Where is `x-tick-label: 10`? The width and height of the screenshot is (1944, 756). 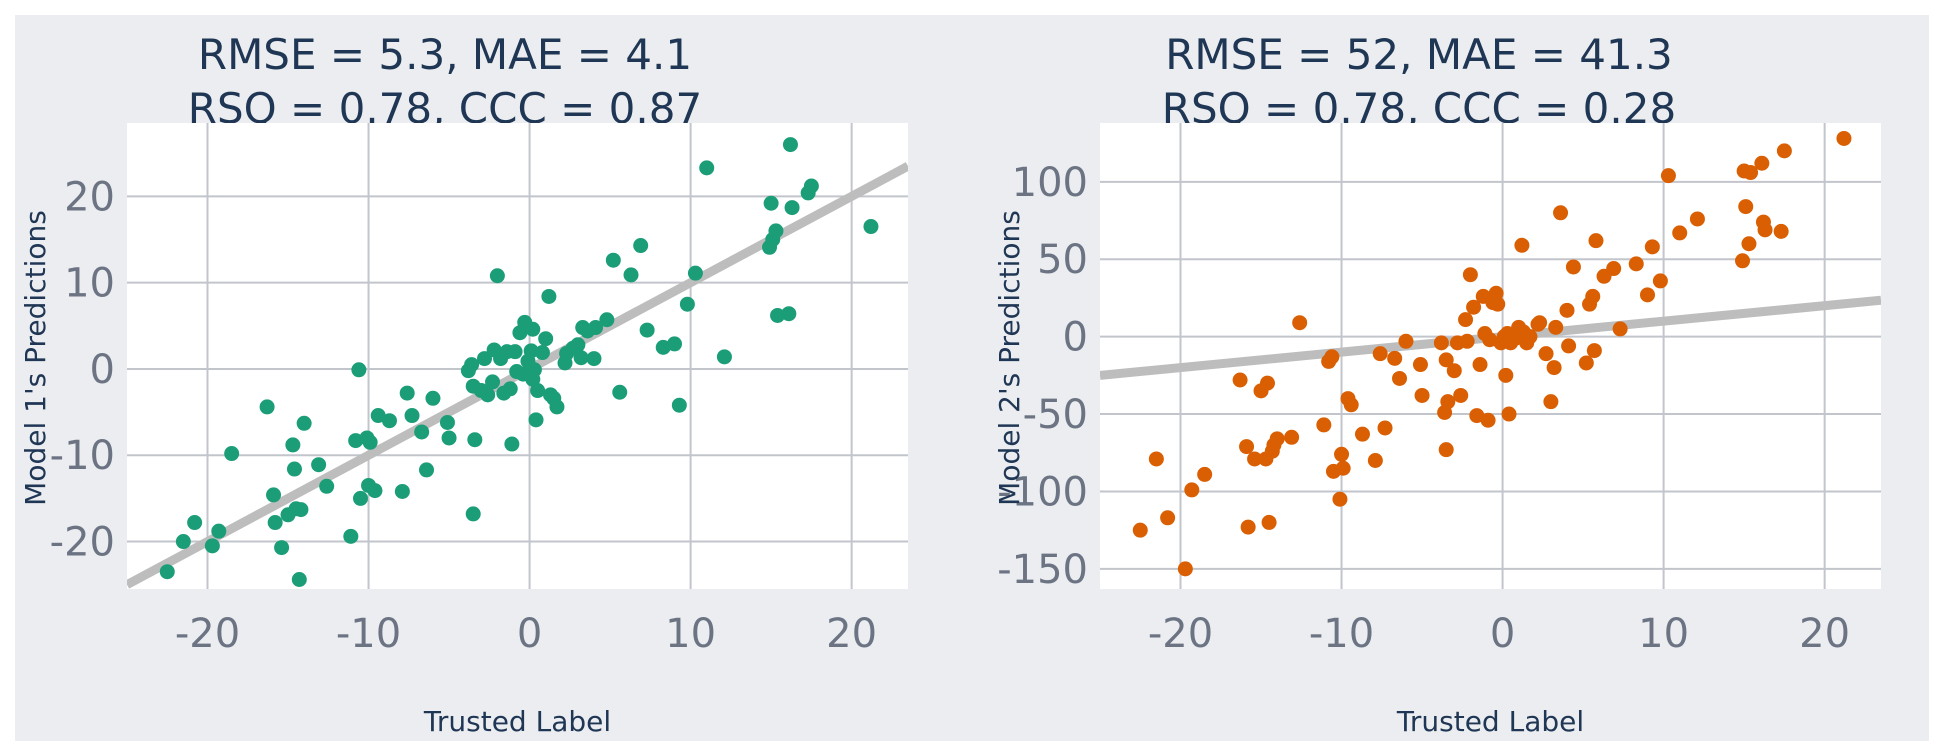 x-tick-label: 10 is located at coordinates (690, 634).